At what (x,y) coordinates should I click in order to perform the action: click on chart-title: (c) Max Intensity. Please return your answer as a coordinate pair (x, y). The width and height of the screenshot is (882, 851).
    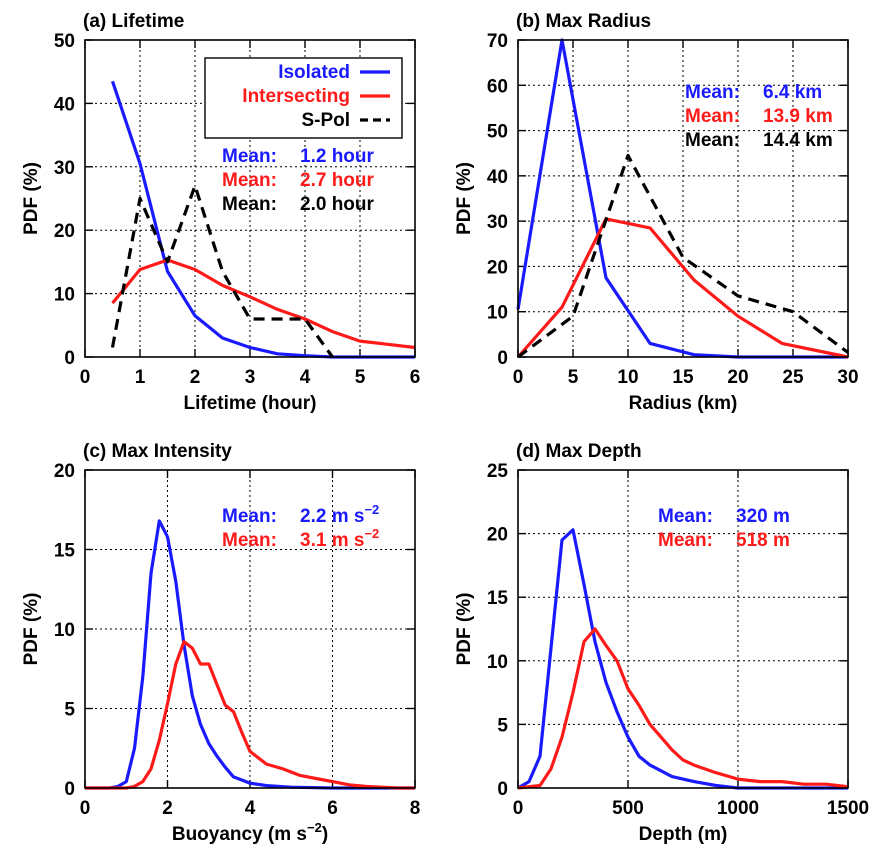
    Looking at the image, I should click on (157, 451).